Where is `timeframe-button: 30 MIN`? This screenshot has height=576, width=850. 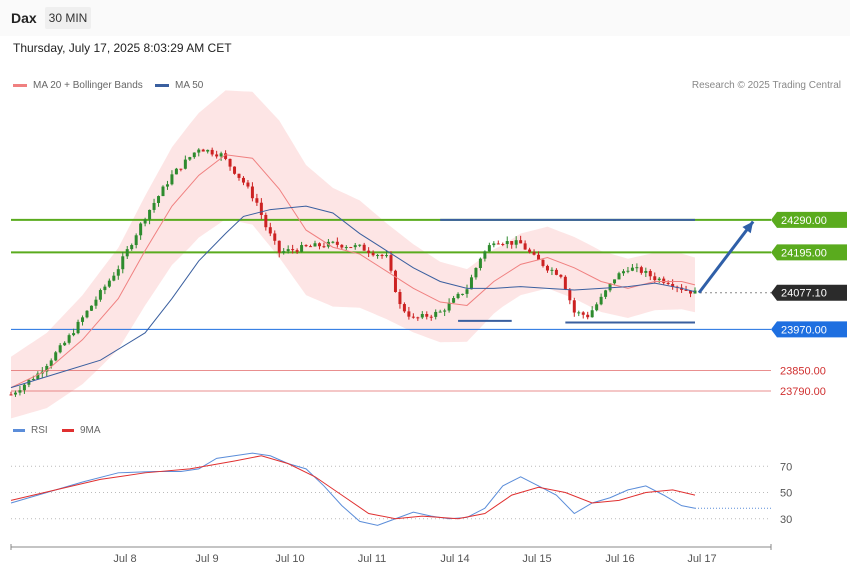 timeframe-button: 30 MIN is located at coordinates (68, 18).